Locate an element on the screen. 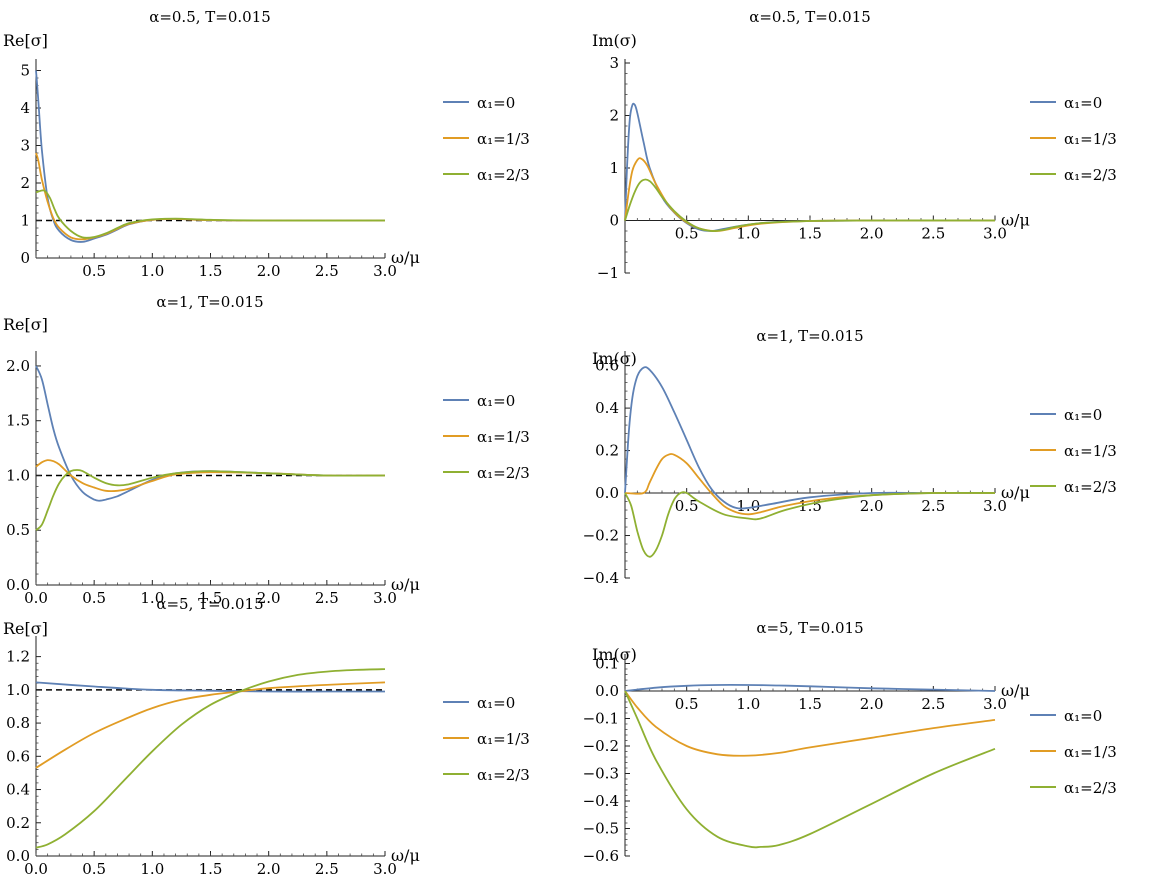  y-tick-label: −1 is located at coordinates (608, 273).